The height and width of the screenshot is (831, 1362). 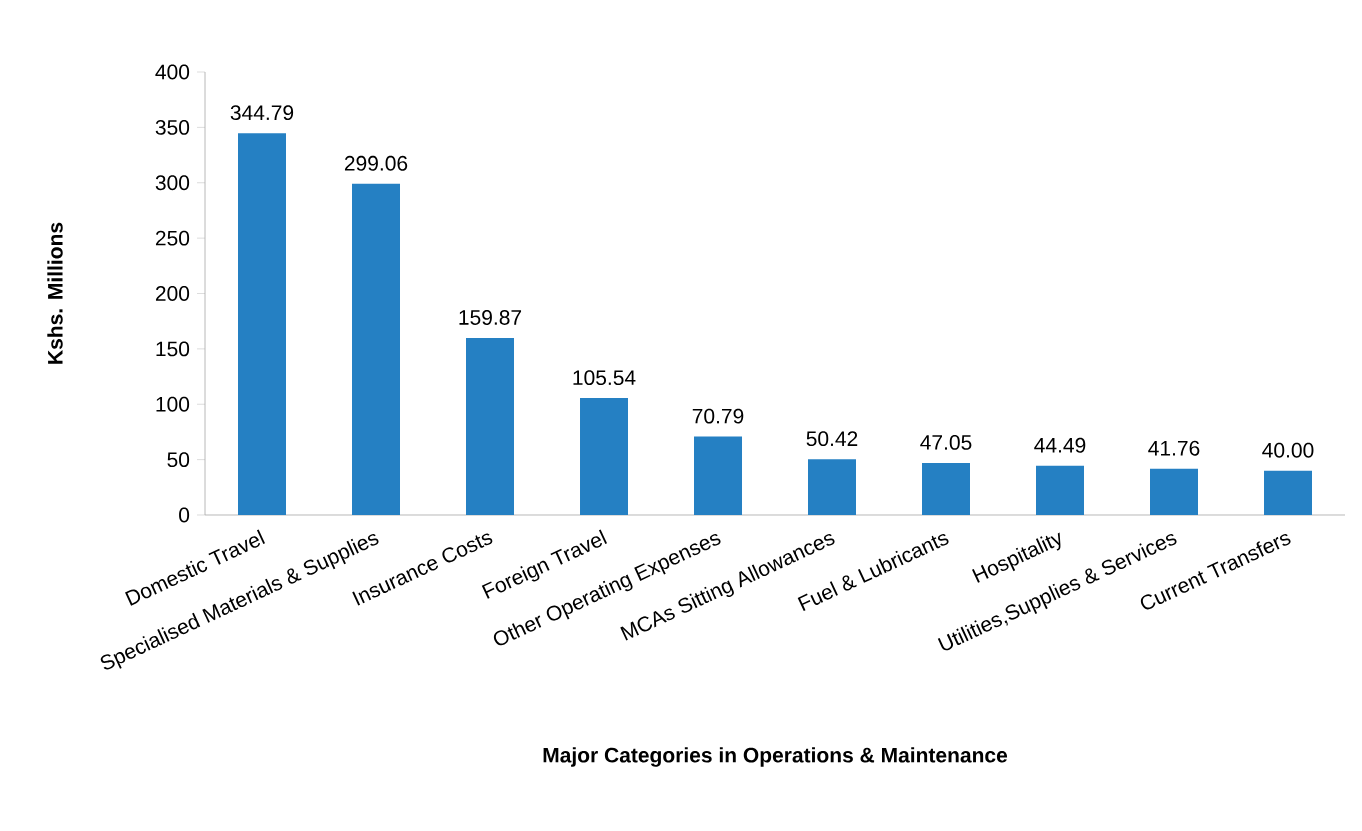 What do you see at coordinates (718, 416) in the screenshot?
I see `data-label: 70.79` at bounding box center [718, 416].